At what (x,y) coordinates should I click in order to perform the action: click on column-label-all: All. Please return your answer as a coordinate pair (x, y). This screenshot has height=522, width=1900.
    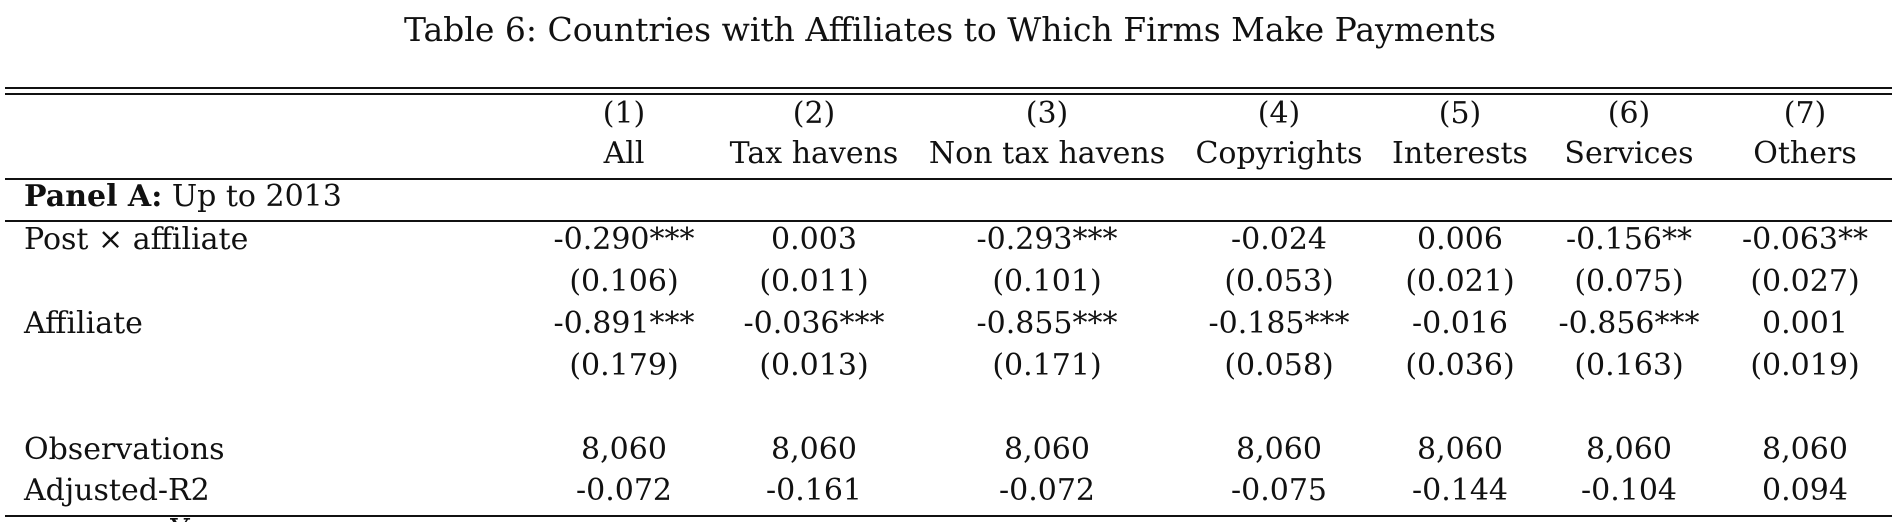
    Looking at the image, I should click on (624, 153).